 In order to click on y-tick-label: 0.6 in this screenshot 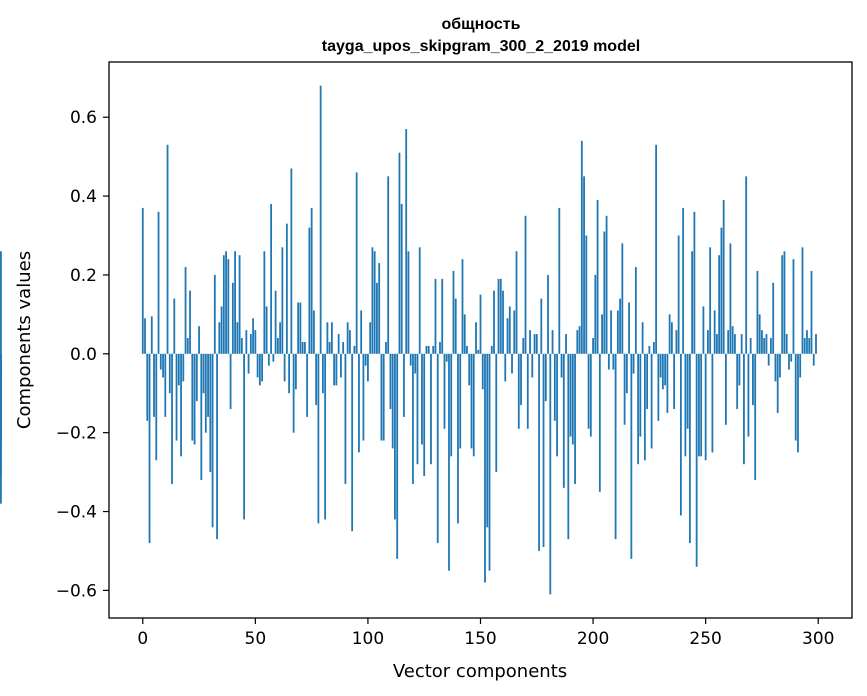, I will do `click(83, 118)`.